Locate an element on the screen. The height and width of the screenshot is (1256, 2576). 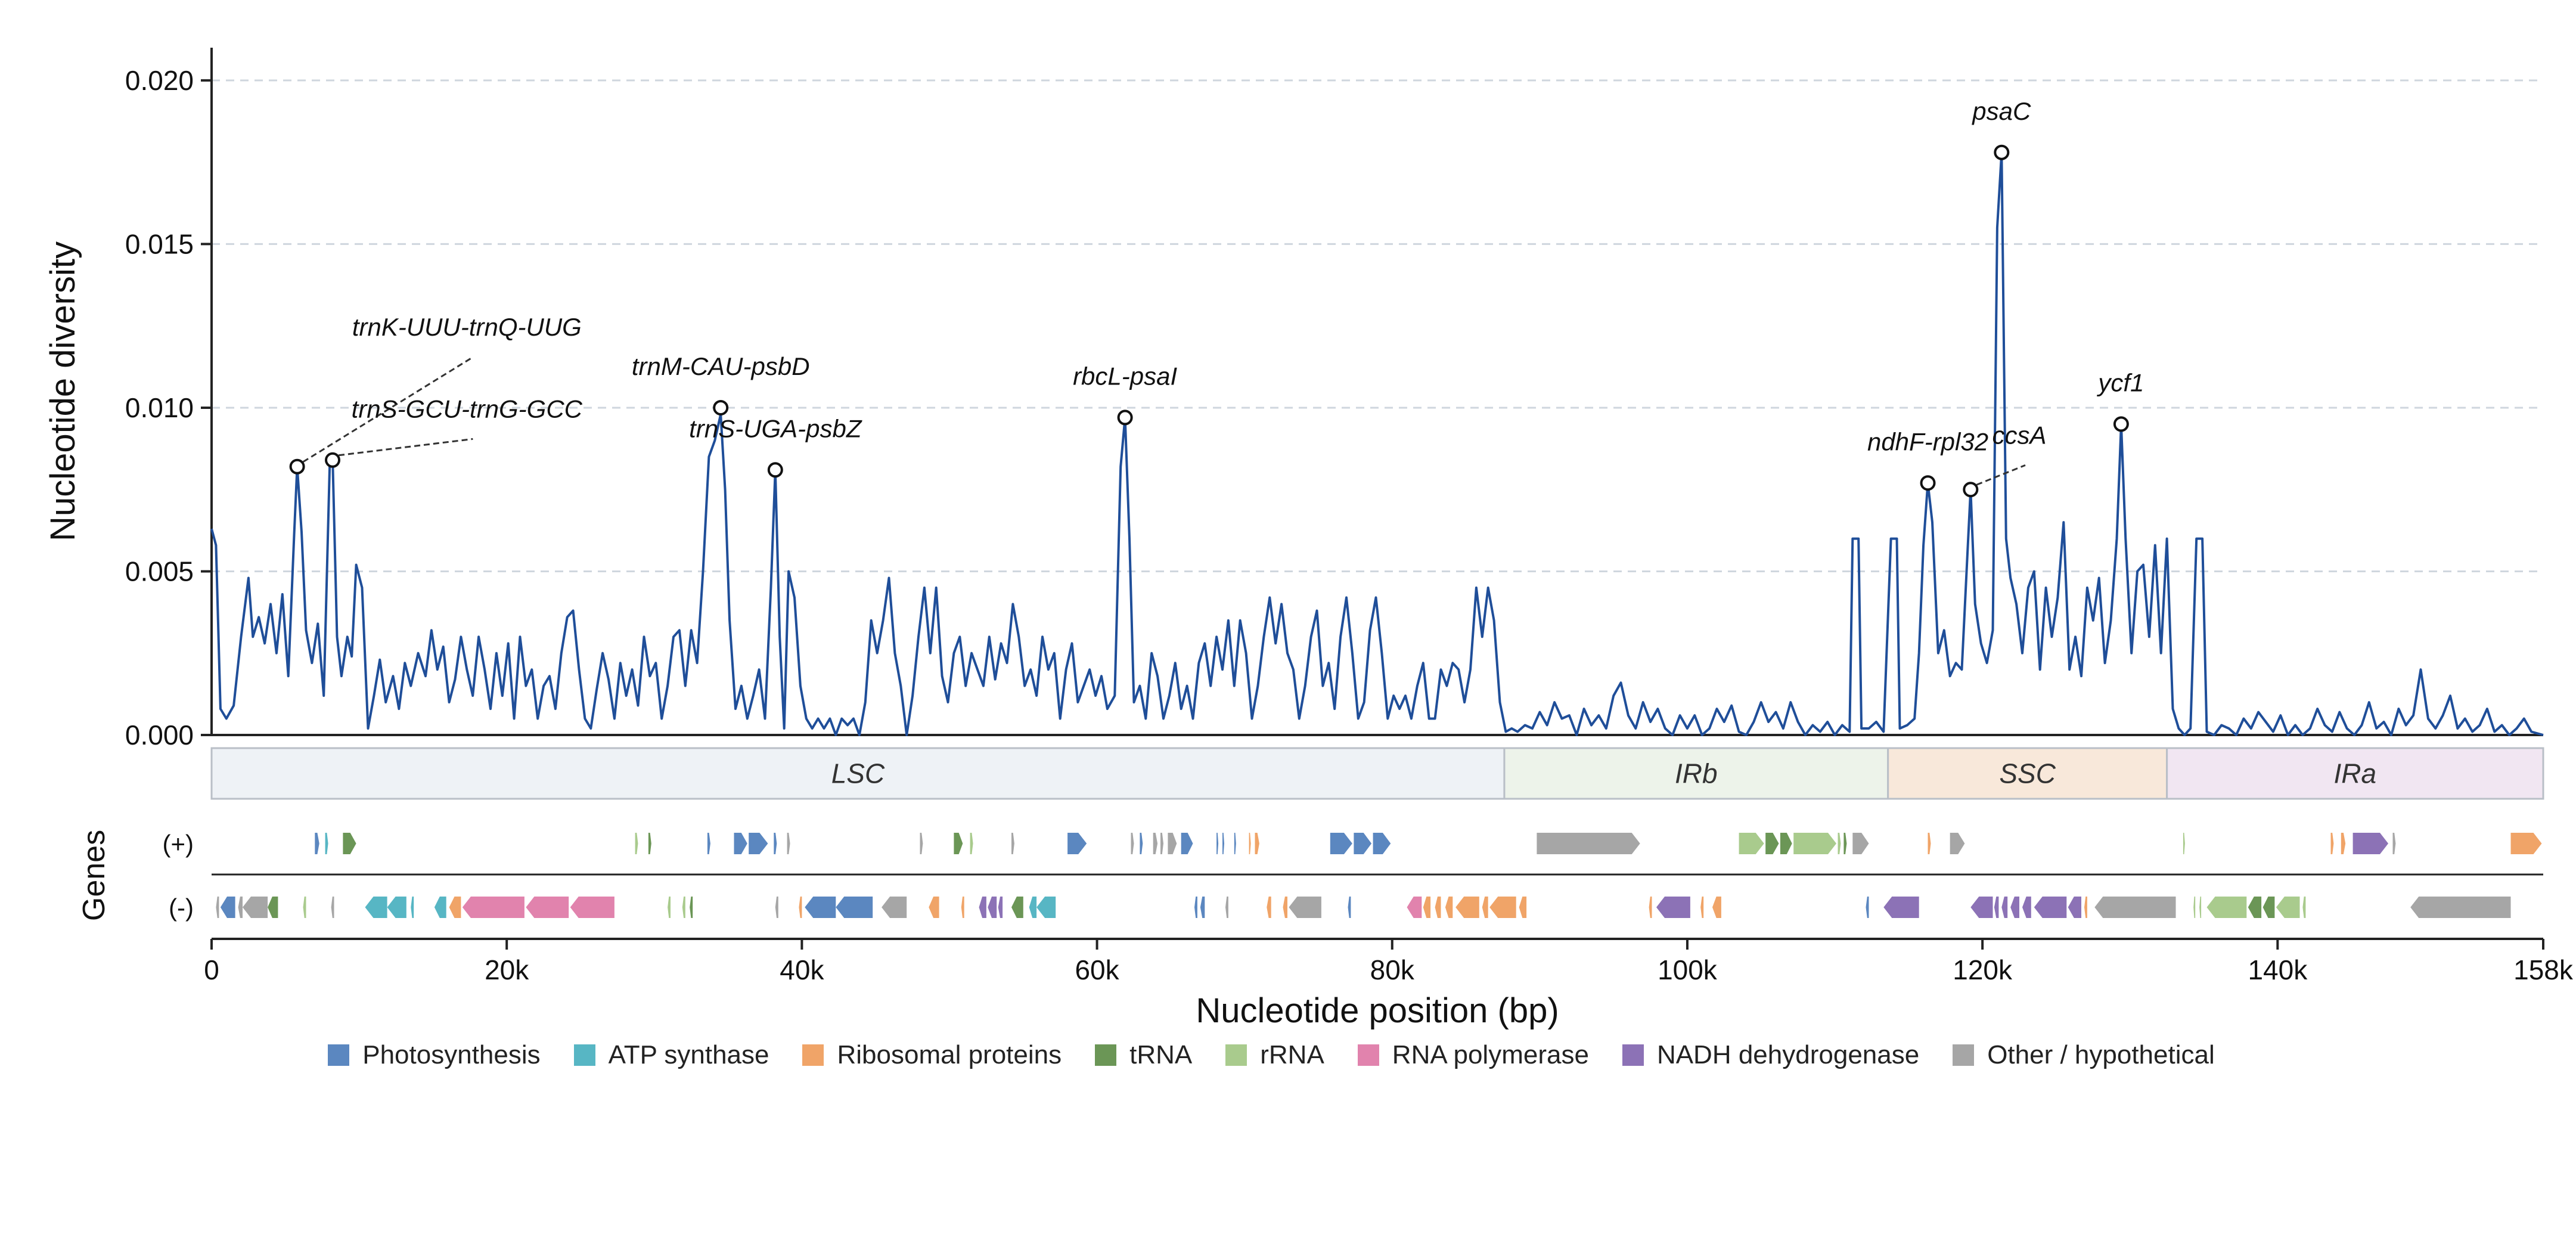
region-label: LSC is located at coordinates (858, 774).